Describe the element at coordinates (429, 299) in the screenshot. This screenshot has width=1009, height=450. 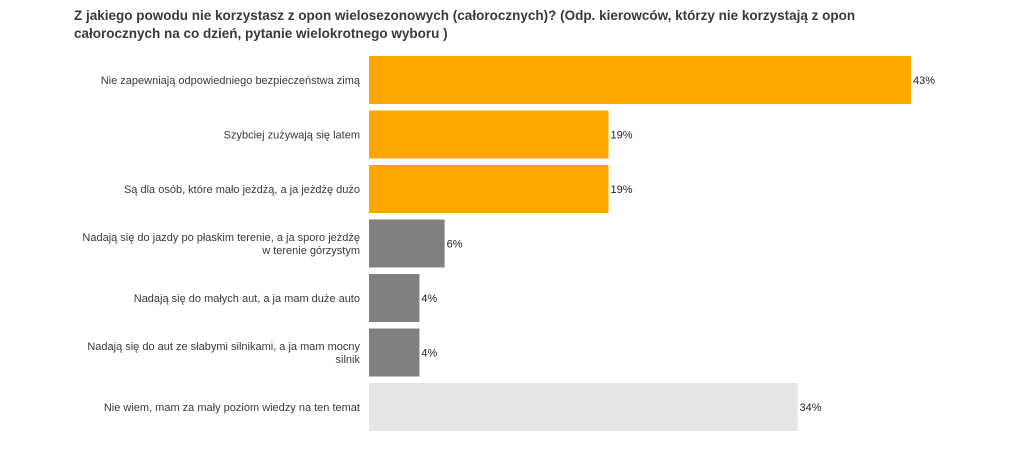
I see `value-label-5: 4%` at that location.